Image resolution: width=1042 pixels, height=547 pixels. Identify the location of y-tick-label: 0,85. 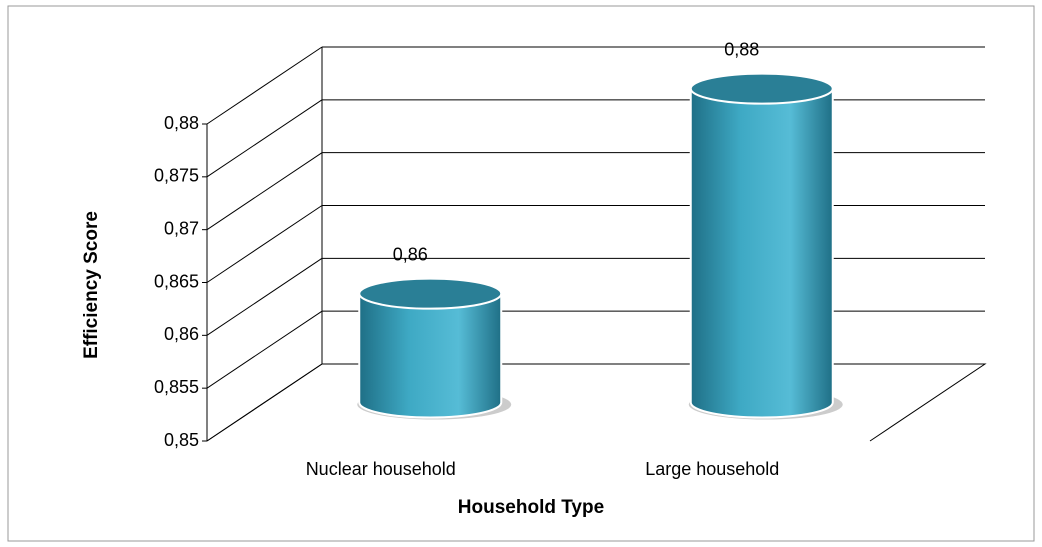
(181, 440).